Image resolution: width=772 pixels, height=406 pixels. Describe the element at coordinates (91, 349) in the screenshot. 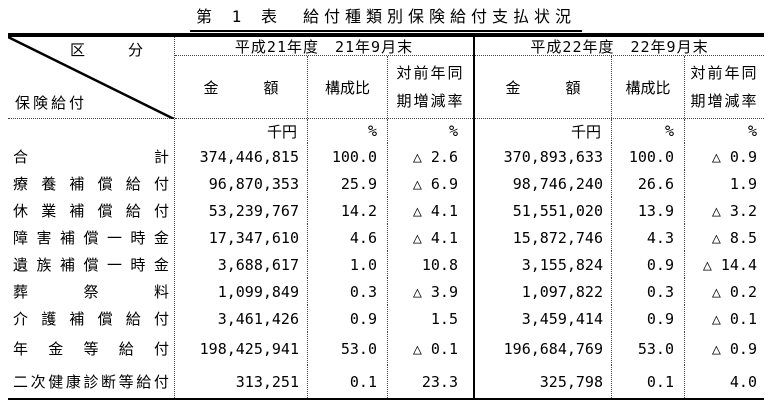

I see `row-label: 年金等給付` at that location.